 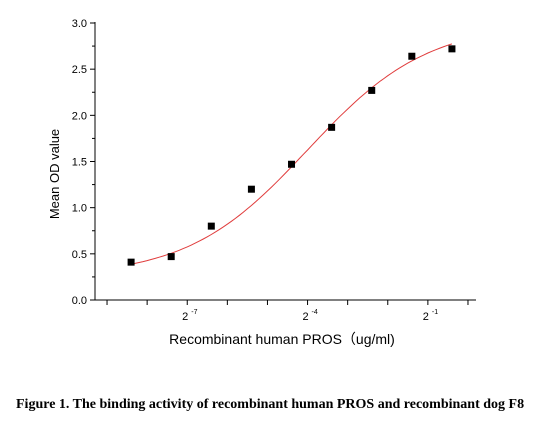 What do you see at coordinates (79, 116) in the screenshot?
I see `y-tick-label: 2.0` at bounding box center [79, 116].